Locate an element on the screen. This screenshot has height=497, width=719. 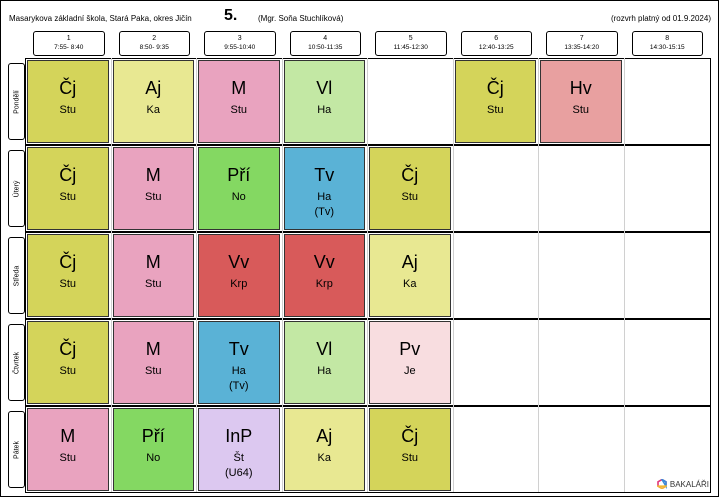
lesson-teacher: Ka is located at coordinates (410, 284).